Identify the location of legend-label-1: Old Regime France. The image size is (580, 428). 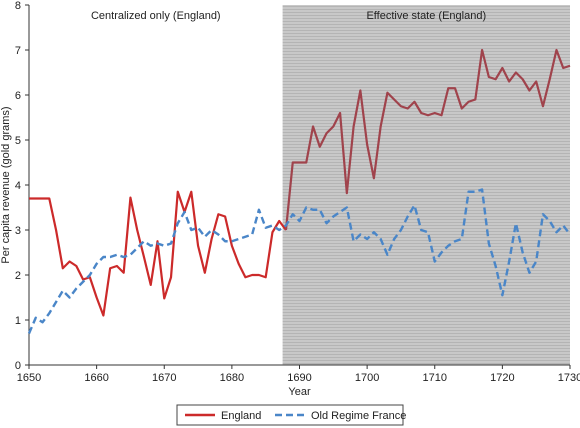
(358, 416).